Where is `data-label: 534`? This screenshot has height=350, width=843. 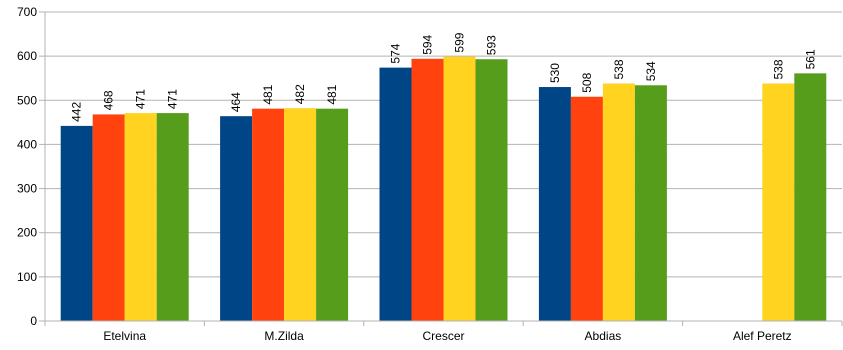
data-label: 534 is located at coordinates (651, 71).